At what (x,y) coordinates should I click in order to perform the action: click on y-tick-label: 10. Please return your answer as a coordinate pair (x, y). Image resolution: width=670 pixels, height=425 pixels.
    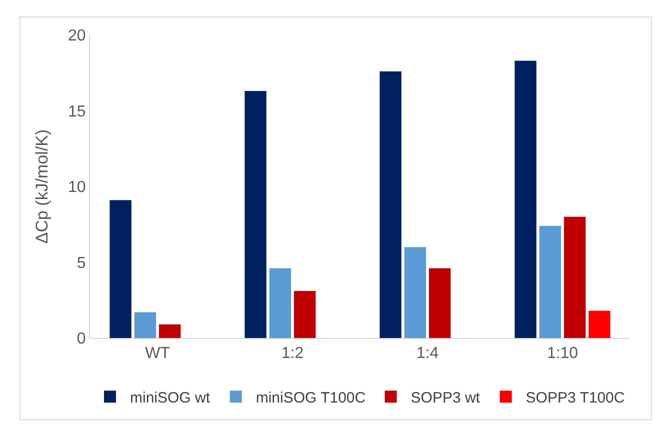
    Looking at the image, I should click on (77, 187).